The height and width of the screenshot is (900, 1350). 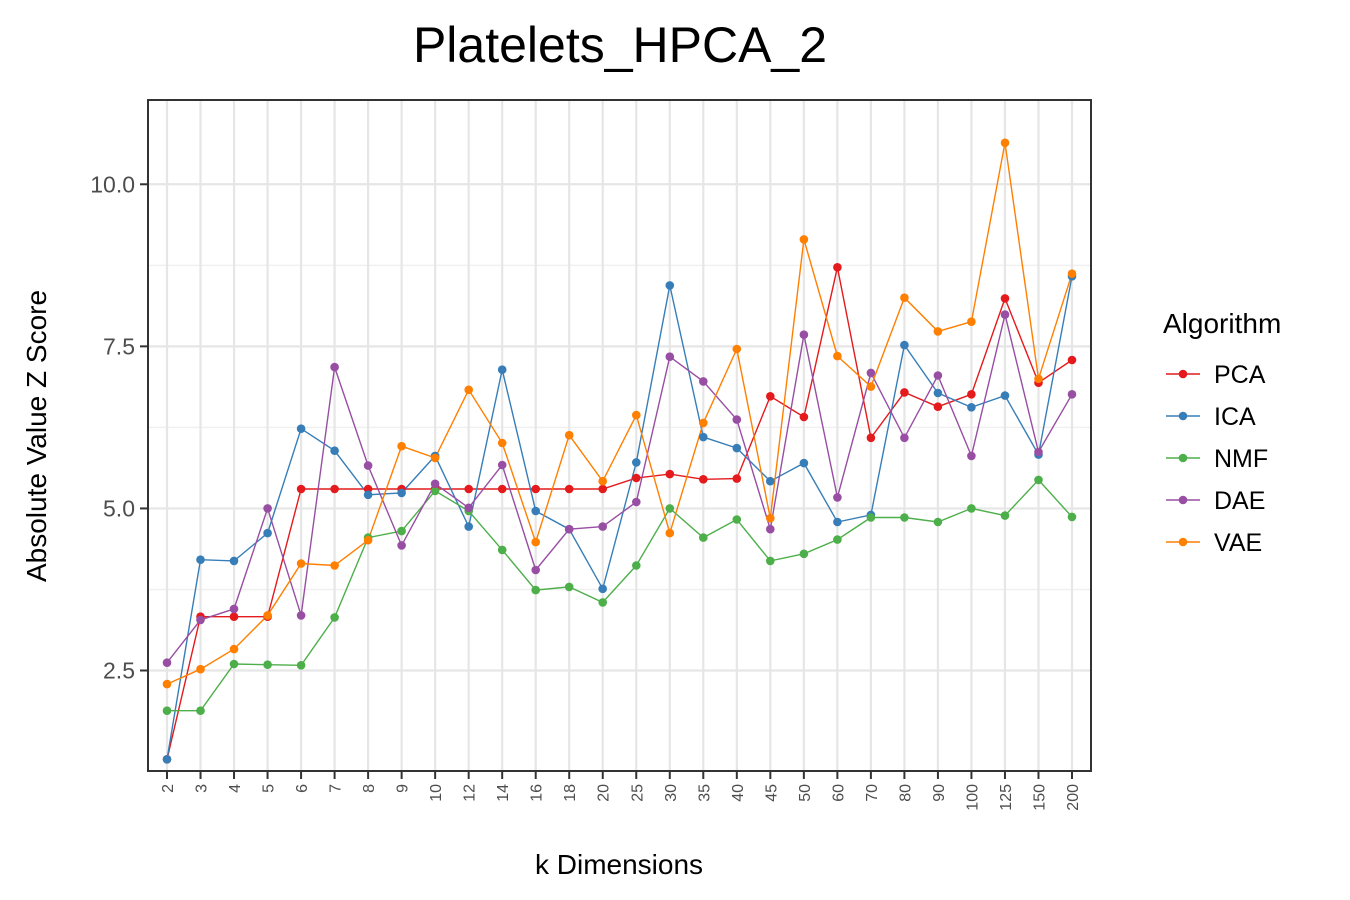 I want to click on x-tick-label: 45, so click(x=771, y=793).